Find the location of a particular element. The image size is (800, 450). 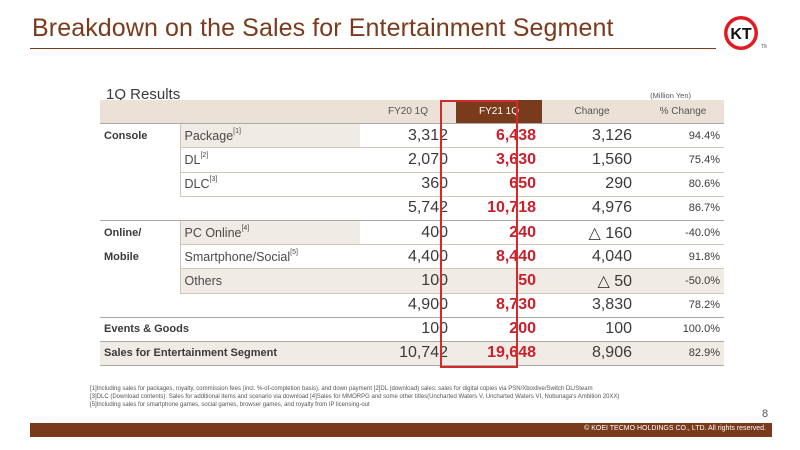

change-value: 1,560 is located at coordinates (592, 160).